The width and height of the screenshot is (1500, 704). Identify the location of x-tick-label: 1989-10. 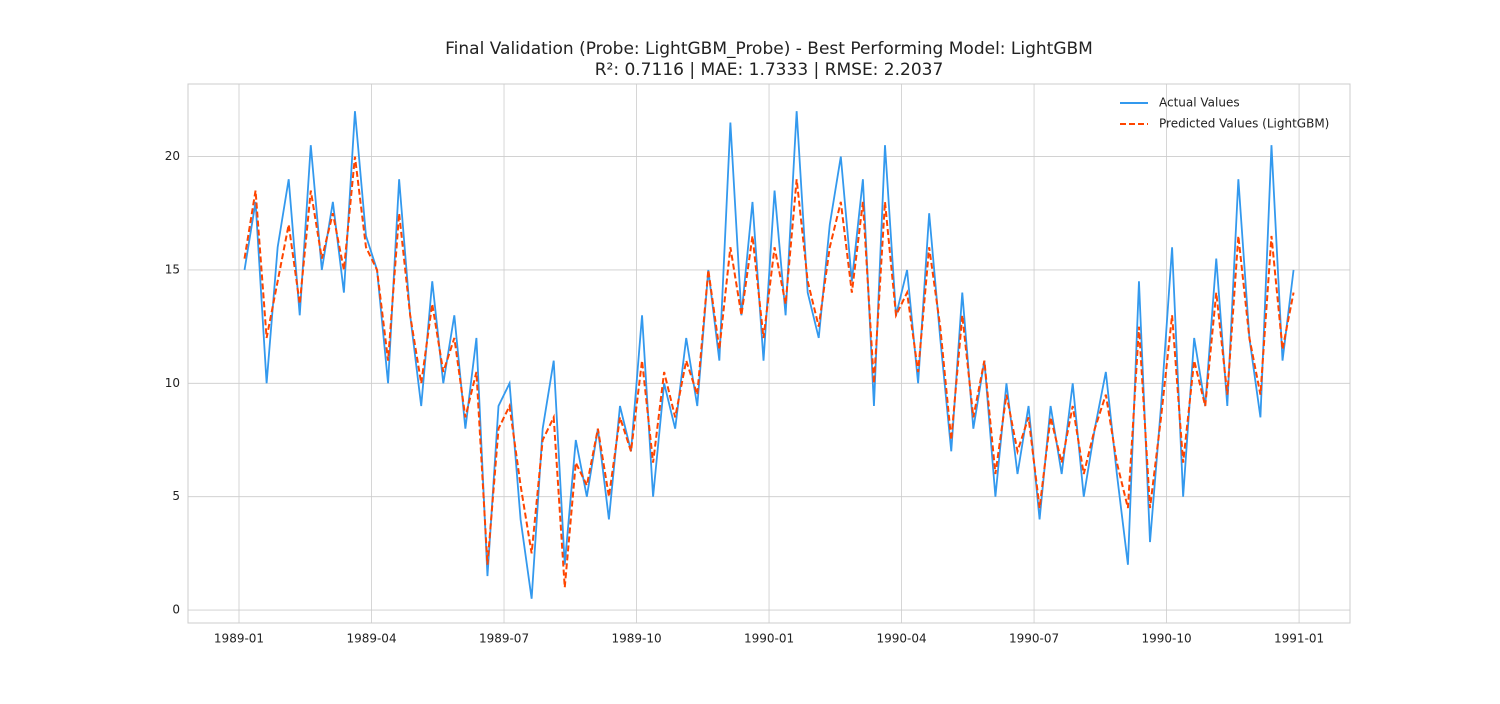
(636, 639).